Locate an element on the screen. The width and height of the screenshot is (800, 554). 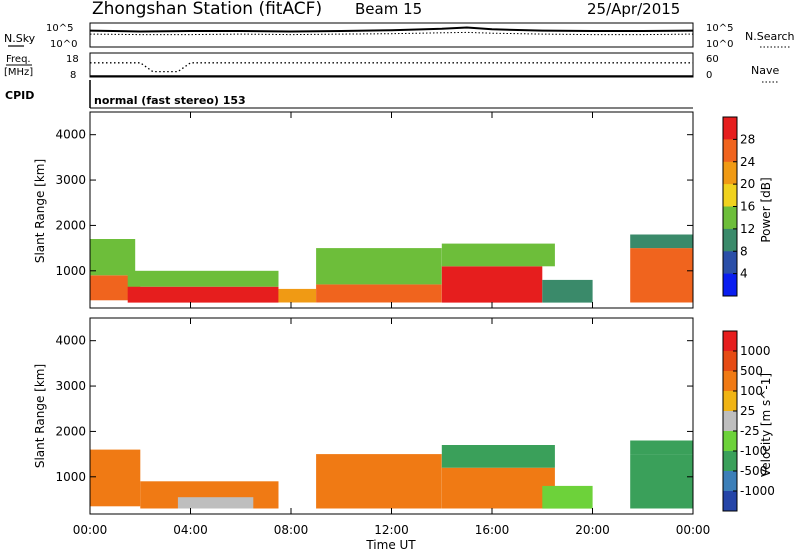
colorbar-tick-label: 24 is located at coordinates (747, 162).